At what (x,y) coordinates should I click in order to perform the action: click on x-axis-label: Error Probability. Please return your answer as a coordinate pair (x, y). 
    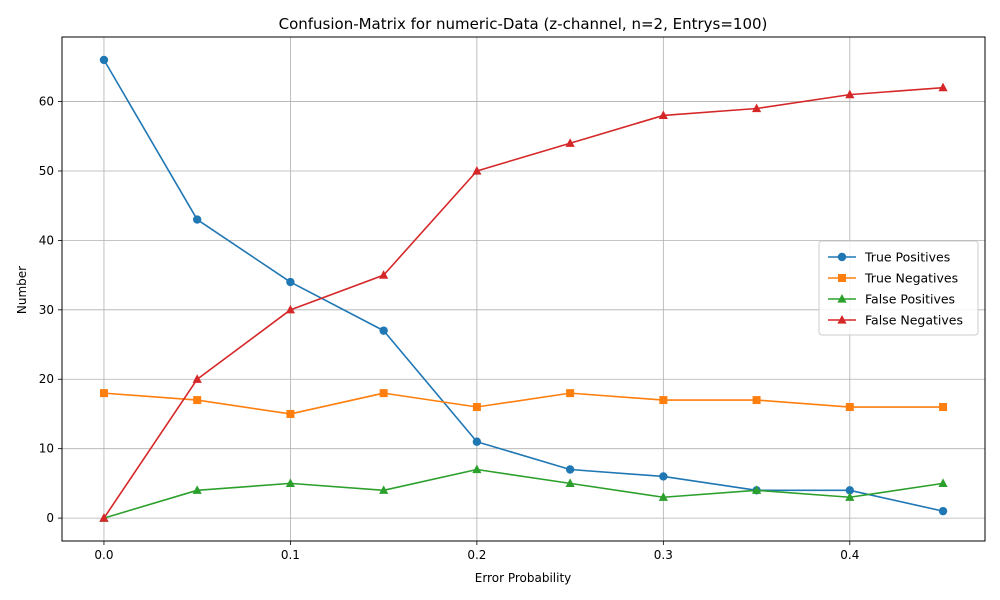
    Looking at the image, I should click on (523, 578).